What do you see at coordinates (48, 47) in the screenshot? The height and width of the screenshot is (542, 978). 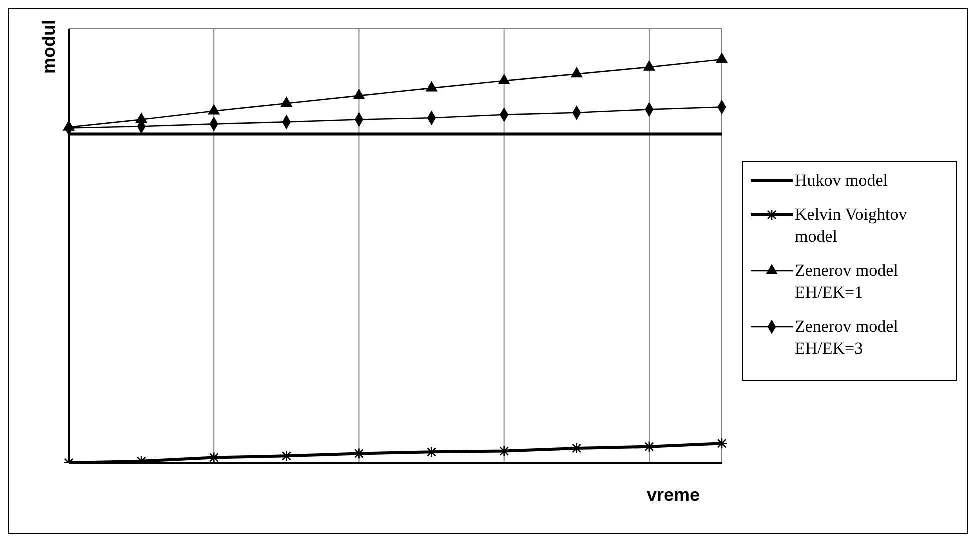 I see `y-axis-title: modul` at bounding box center [48, 47].